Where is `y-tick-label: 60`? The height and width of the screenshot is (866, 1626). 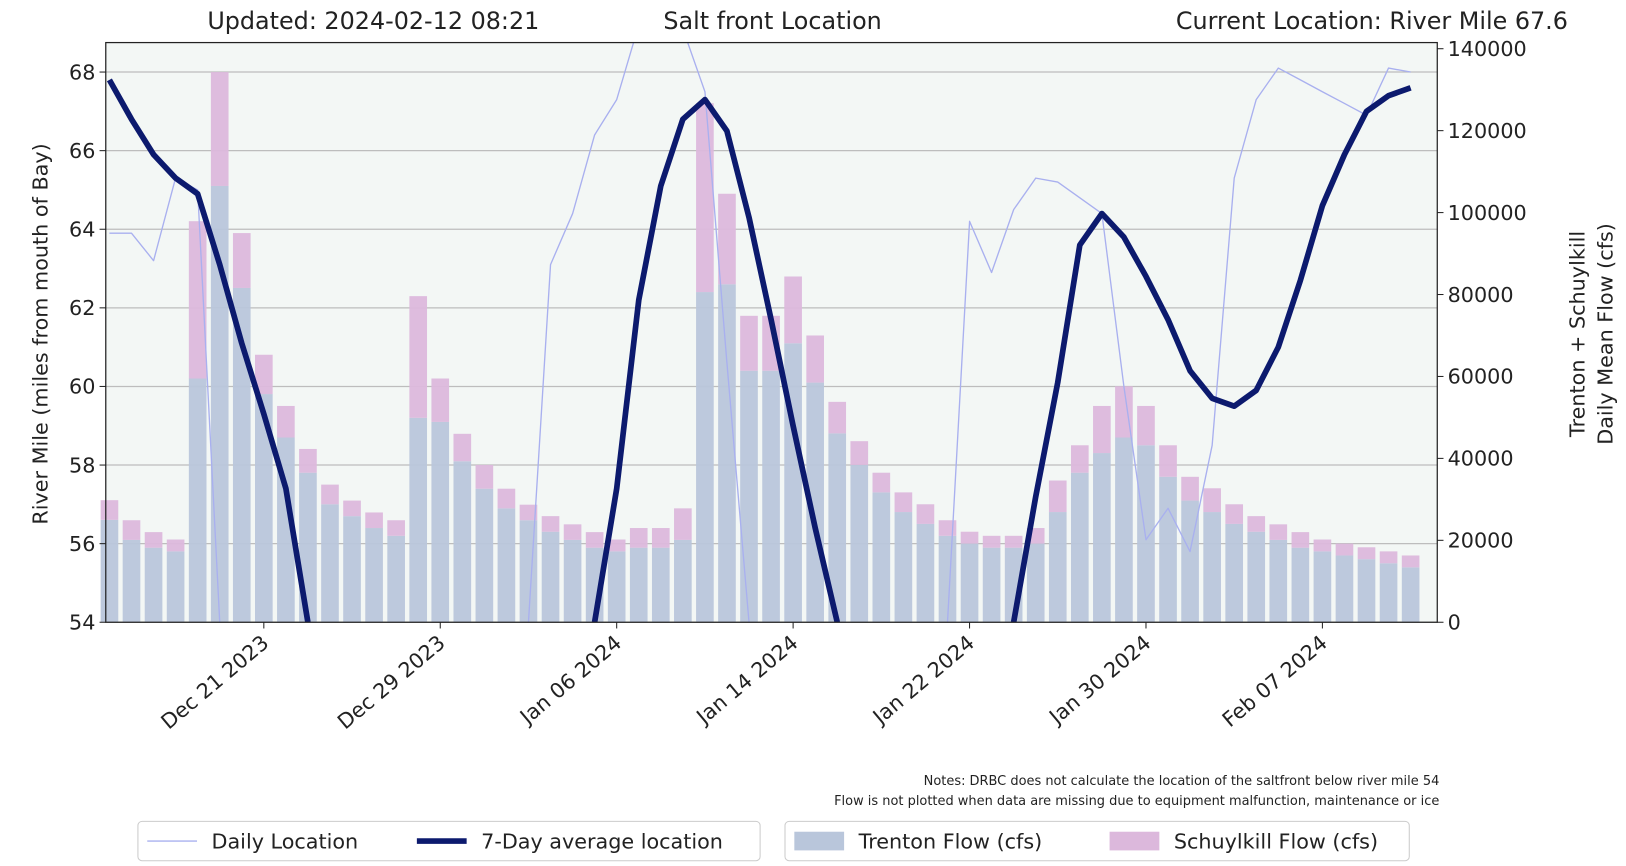 y-tick-label: 60 is located at coordinates (82, 387).